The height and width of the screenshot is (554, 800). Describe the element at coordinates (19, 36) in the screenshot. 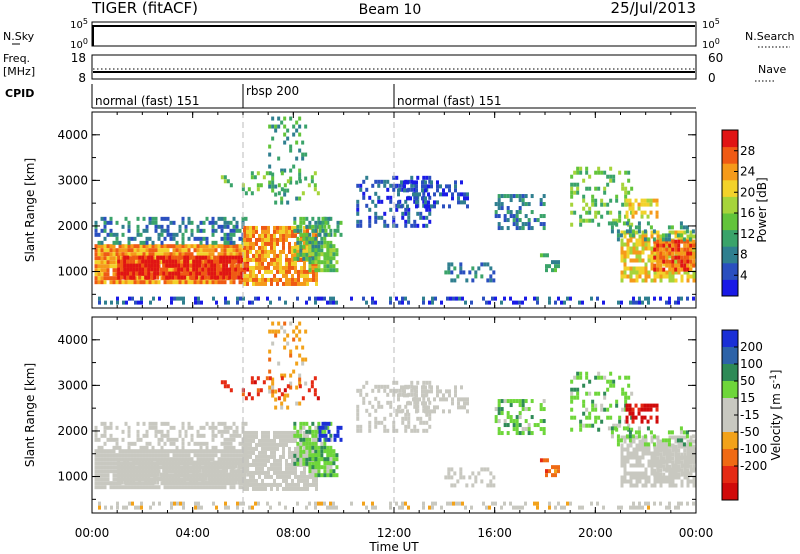

I see `nsky-label: N.Sky` at that location.